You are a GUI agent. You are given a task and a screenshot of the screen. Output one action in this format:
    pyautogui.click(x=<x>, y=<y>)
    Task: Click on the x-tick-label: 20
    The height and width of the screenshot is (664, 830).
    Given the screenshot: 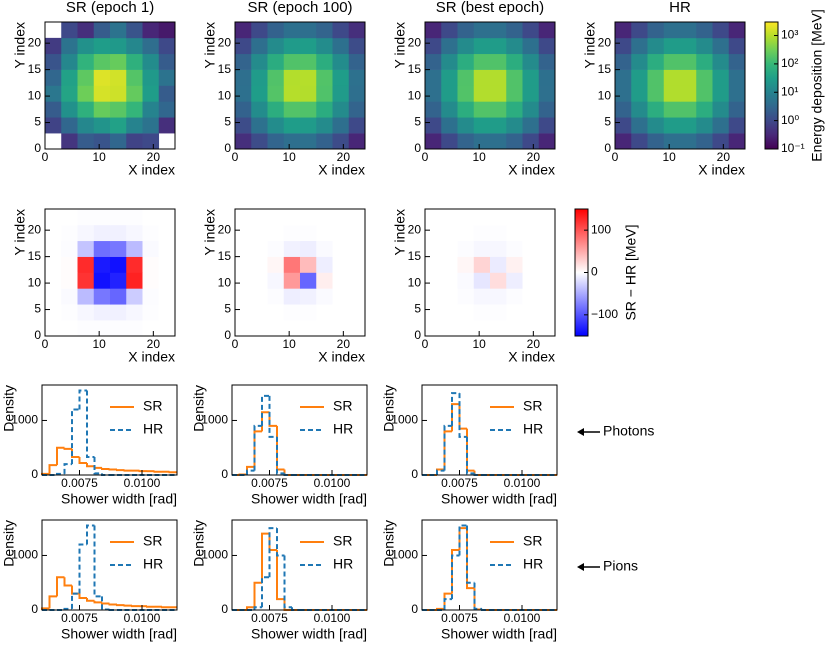 What is the action you would take?
    pyautogui.click(x=154, y=344)
    